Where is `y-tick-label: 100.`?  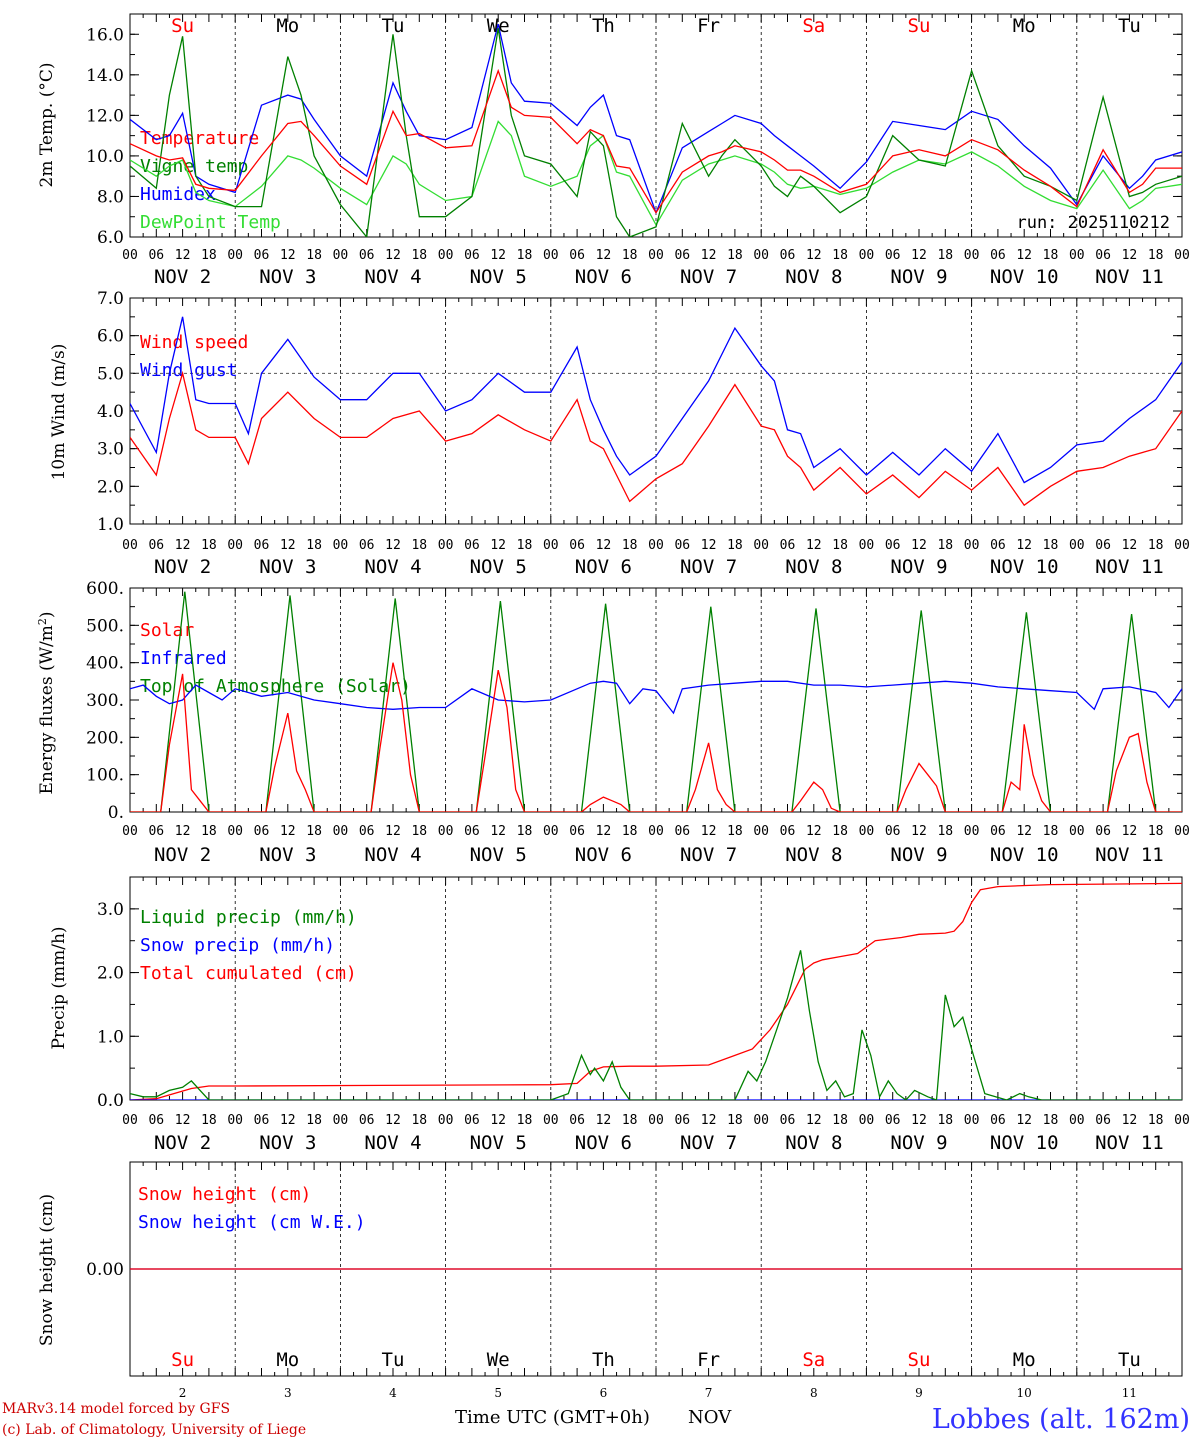
y-tick-label: 100. is located at coordinates (105, 776).